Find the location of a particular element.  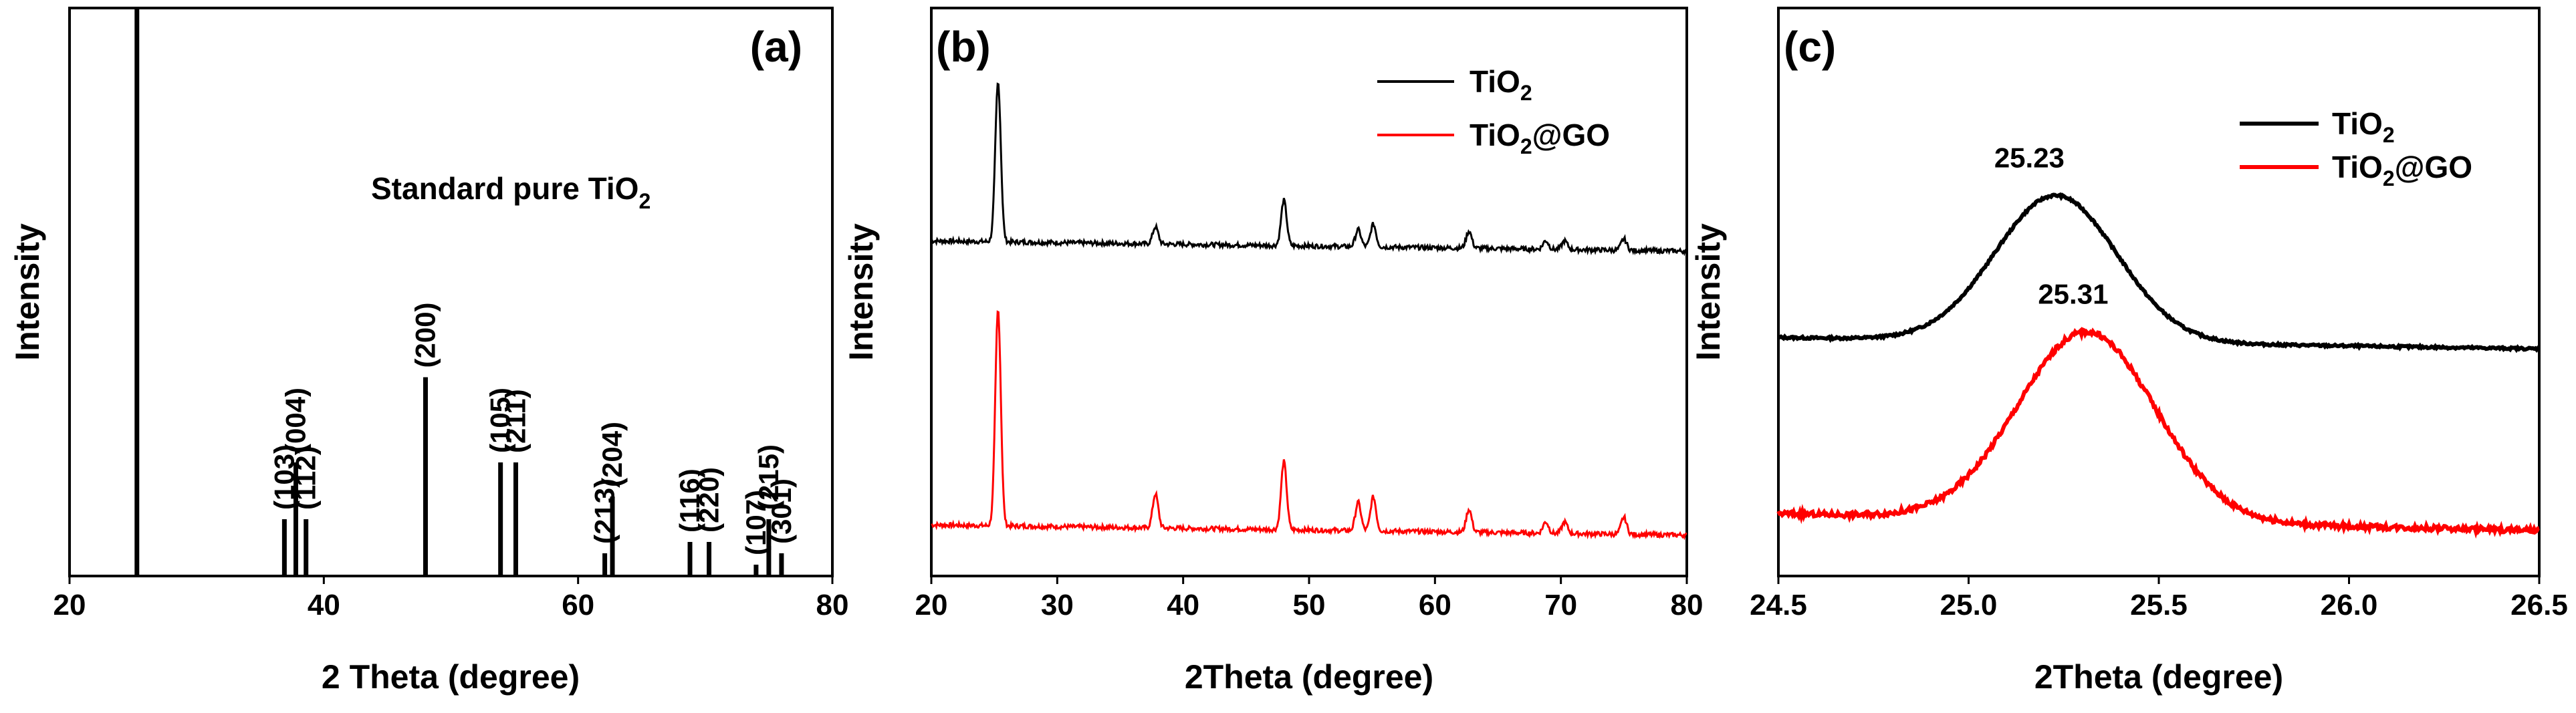

panel-b-x-axis-label: 2Theta (degree) is located at coordinates (1309, 677).